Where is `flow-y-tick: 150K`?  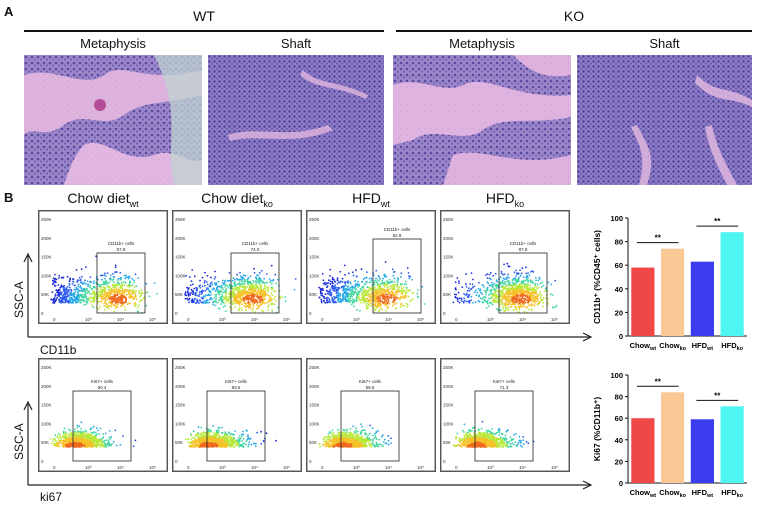 flow-y-tick: 150K is located at coordinates (180, 405).